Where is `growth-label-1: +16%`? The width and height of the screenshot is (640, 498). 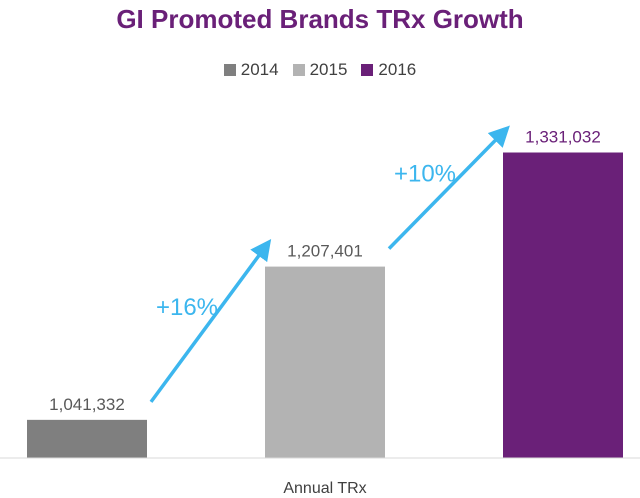 growth-label-1: +16% is located at coordinates (187, 307).